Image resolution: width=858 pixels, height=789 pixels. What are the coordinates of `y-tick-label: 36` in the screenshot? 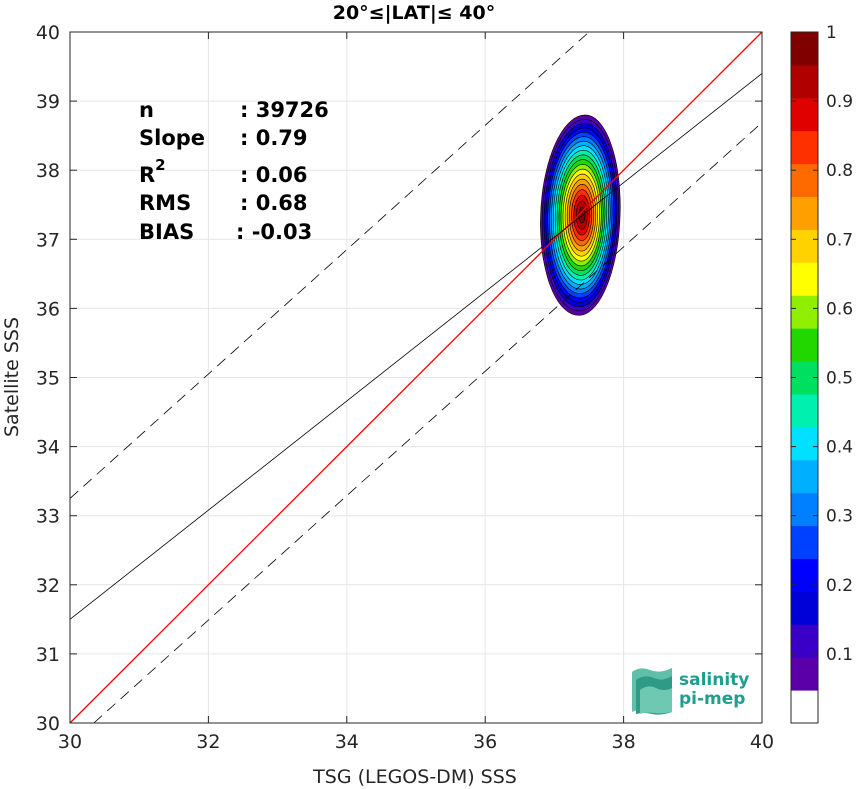 It's located at (48, 309).